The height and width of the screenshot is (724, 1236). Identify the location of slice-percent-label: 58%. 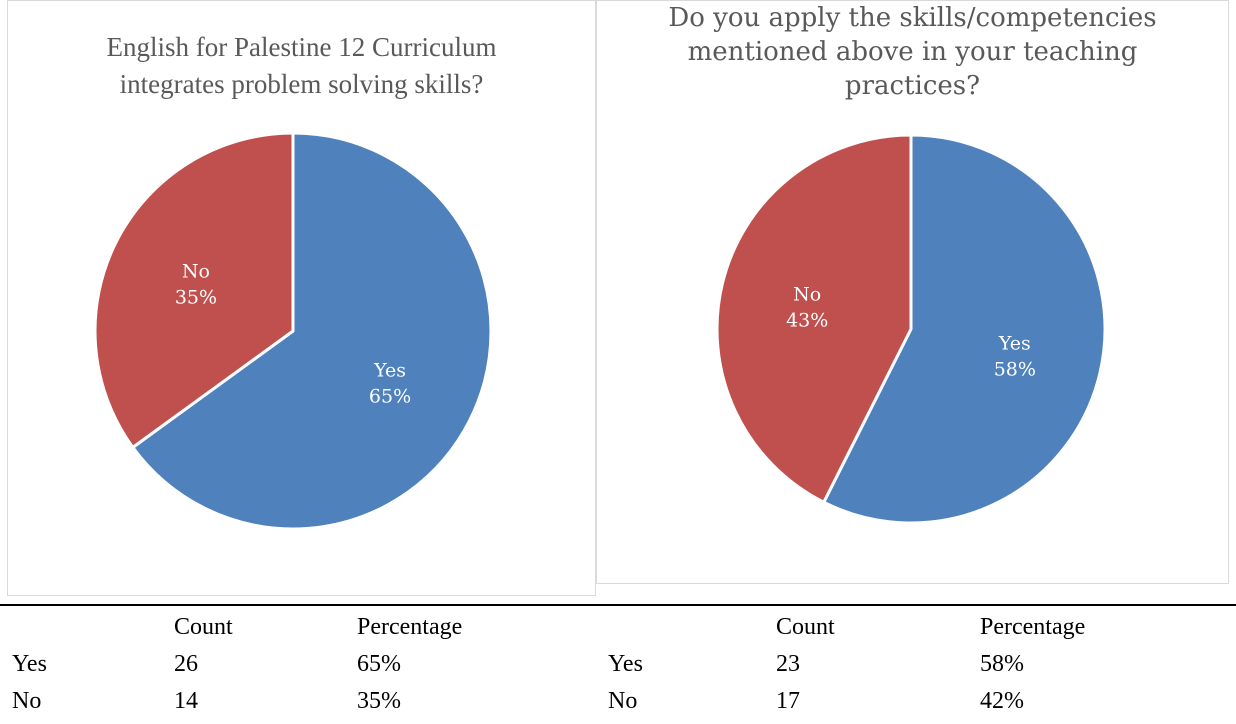
(1015, 370).